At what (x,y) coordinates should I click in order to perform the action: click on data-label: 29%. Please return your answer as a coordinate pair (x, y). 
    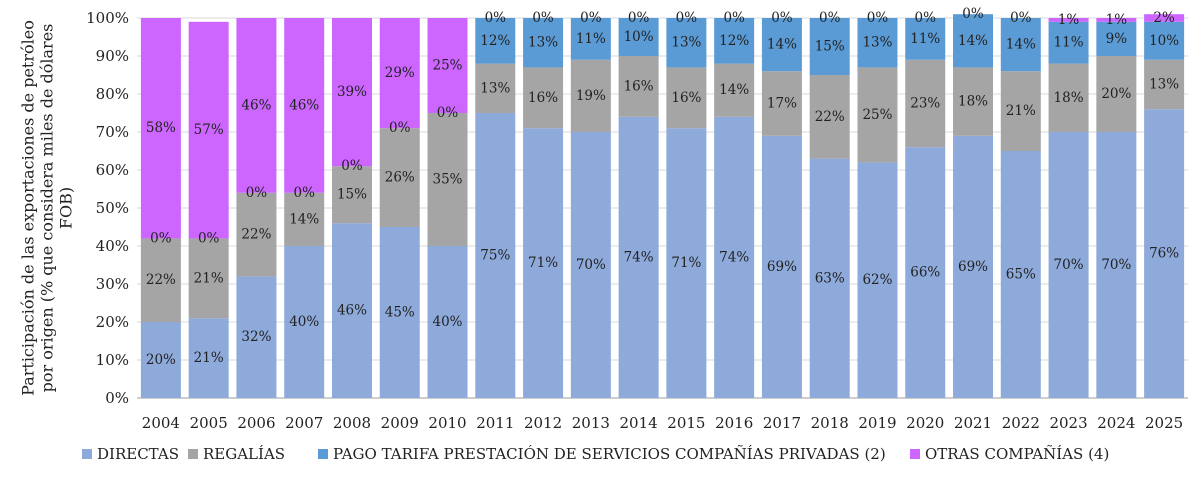
    Looking at the image, I should click on (400, 73).